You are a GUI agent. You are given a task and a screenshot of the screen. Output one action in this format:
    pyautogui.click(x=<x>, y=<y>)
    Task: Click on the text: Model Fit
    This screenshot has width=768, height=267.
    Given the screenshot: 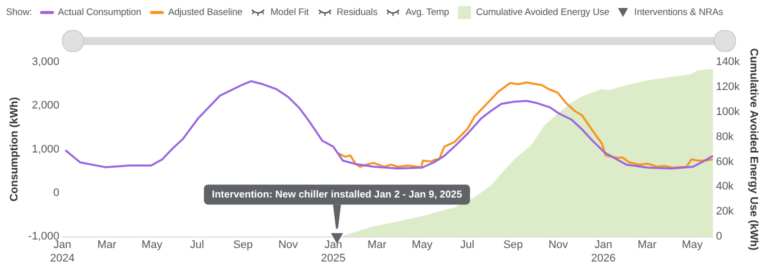 What is the action you would take?
    pyautogui.click(x=289, y=12)
    